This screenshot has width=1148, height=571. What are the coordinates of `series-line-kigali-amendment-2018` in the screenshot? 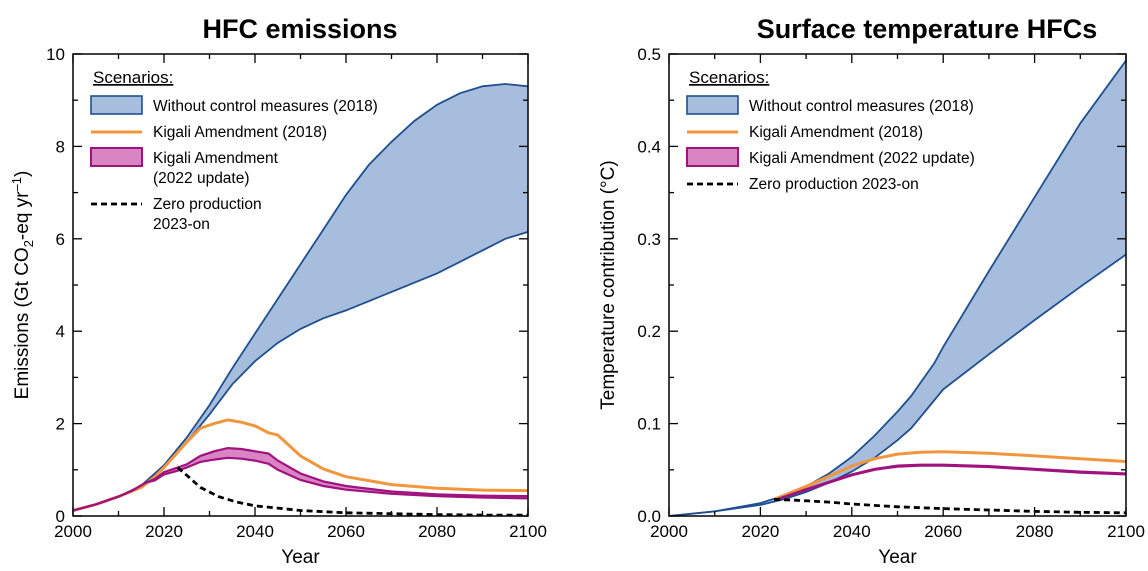 It's located at (949, 475).